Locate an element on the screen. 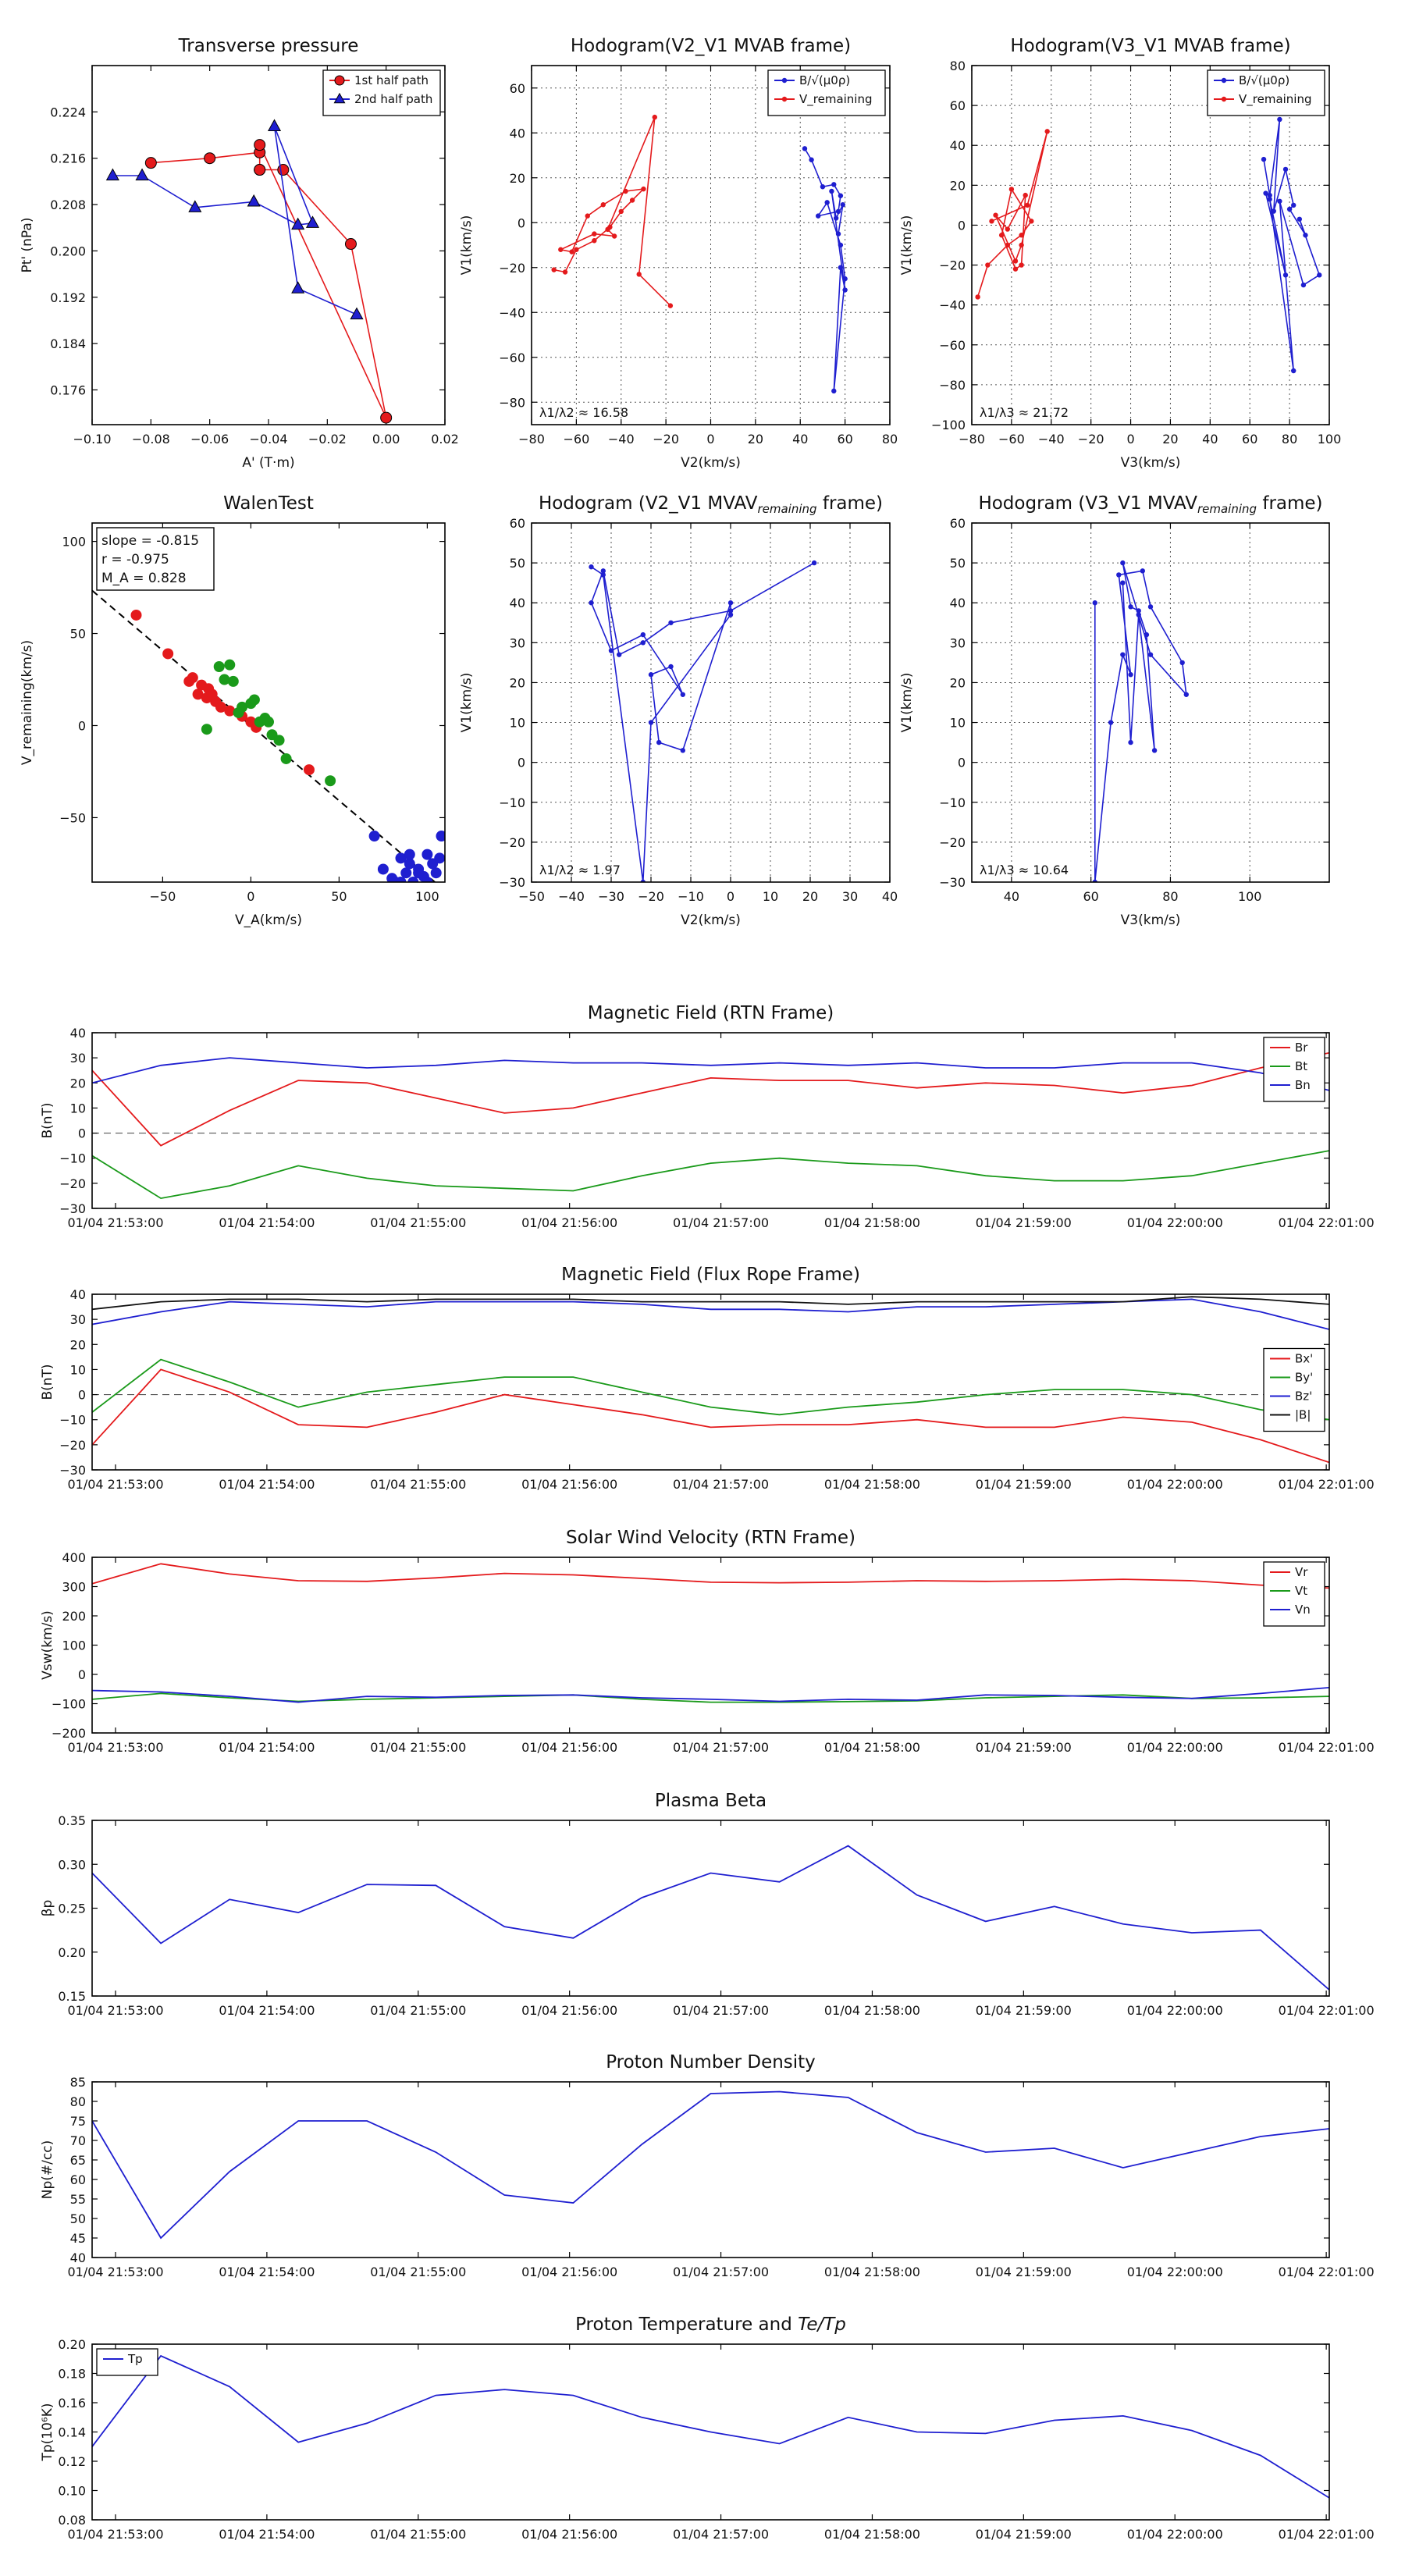 The image size is (1405, 2576). y-axis-label: Pt' (nPa) is located at coordinates (28, 245).